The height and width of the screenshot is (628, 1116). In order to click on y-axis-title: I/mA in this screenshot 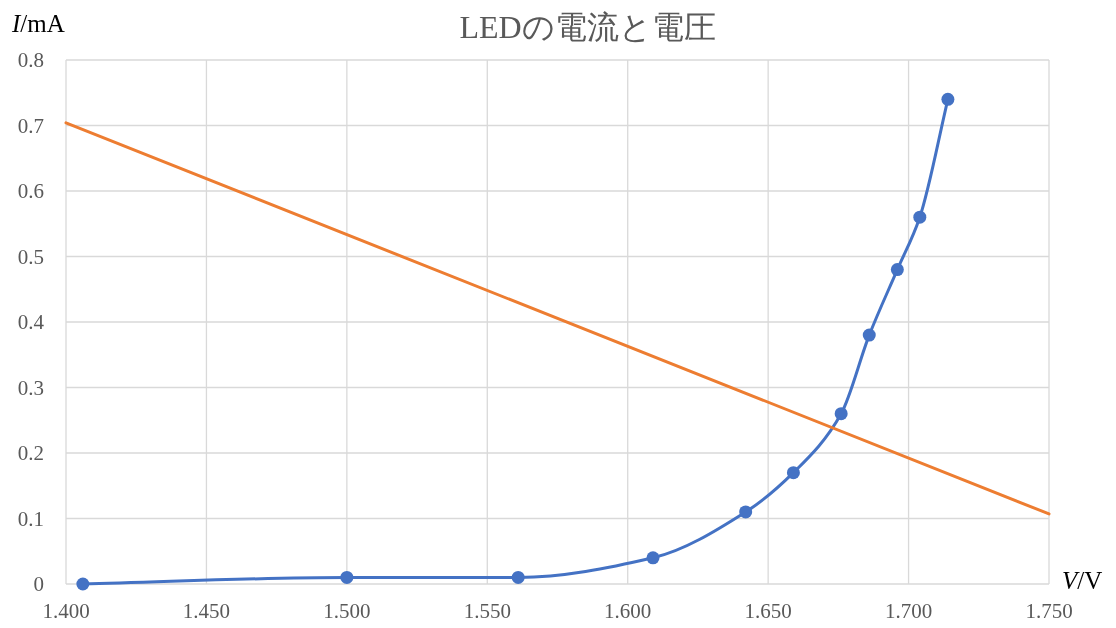, I will do `click(38, 23)`.